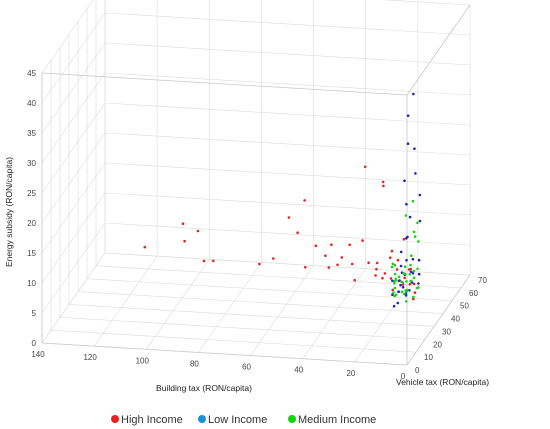 Image resolution: width=550 pixels, height=429 pixels. What do you see at coordinates (350, 373) in the screenshot?
I see `x-tick-label: 20` at bounding box center [350, 373].